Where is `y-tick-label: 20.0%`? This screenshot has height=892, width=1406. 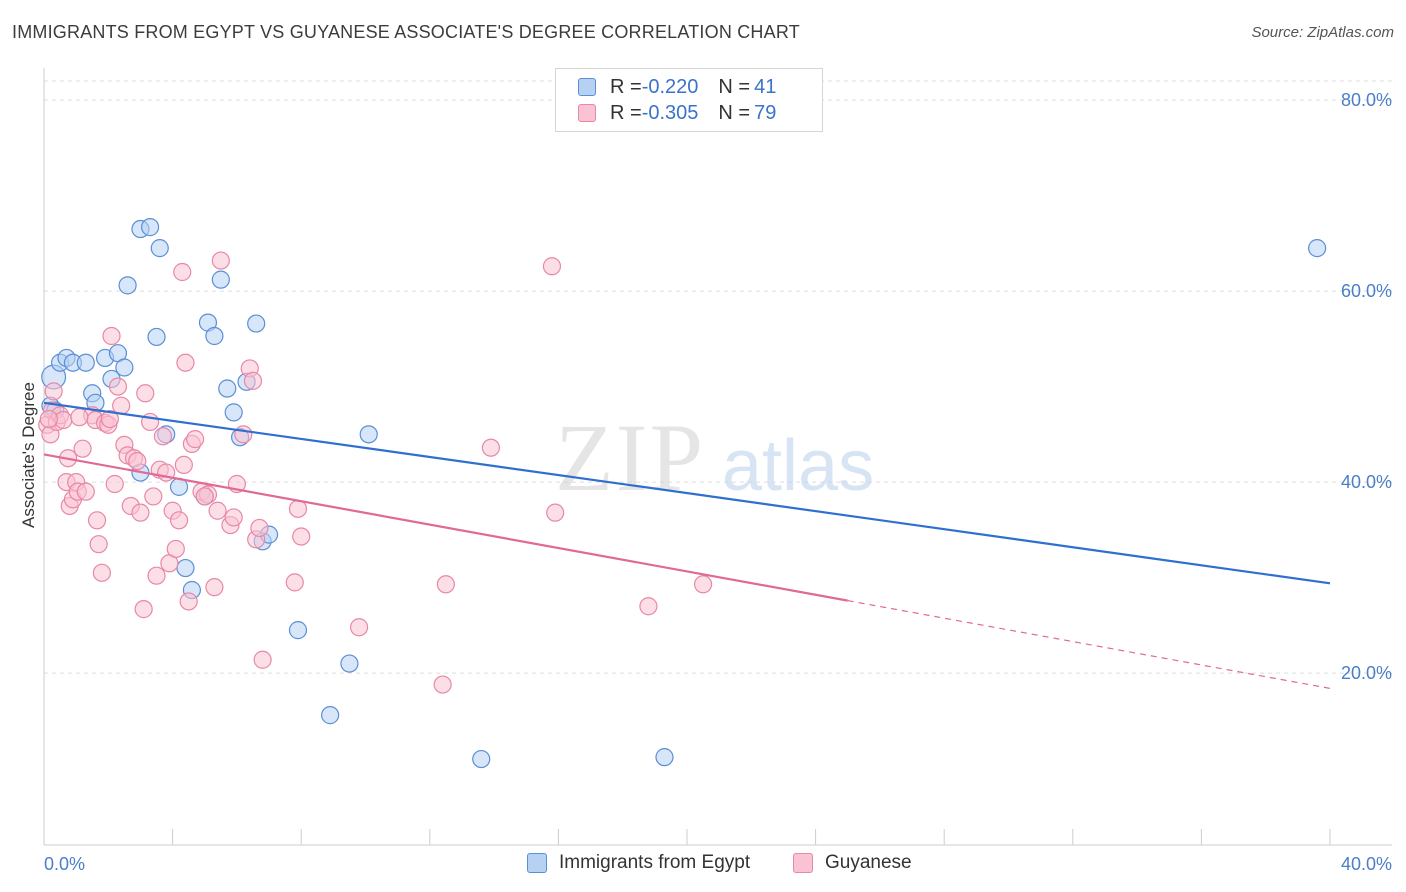
y-tick-label: 20.0% is located at coordinates (1366, 673).